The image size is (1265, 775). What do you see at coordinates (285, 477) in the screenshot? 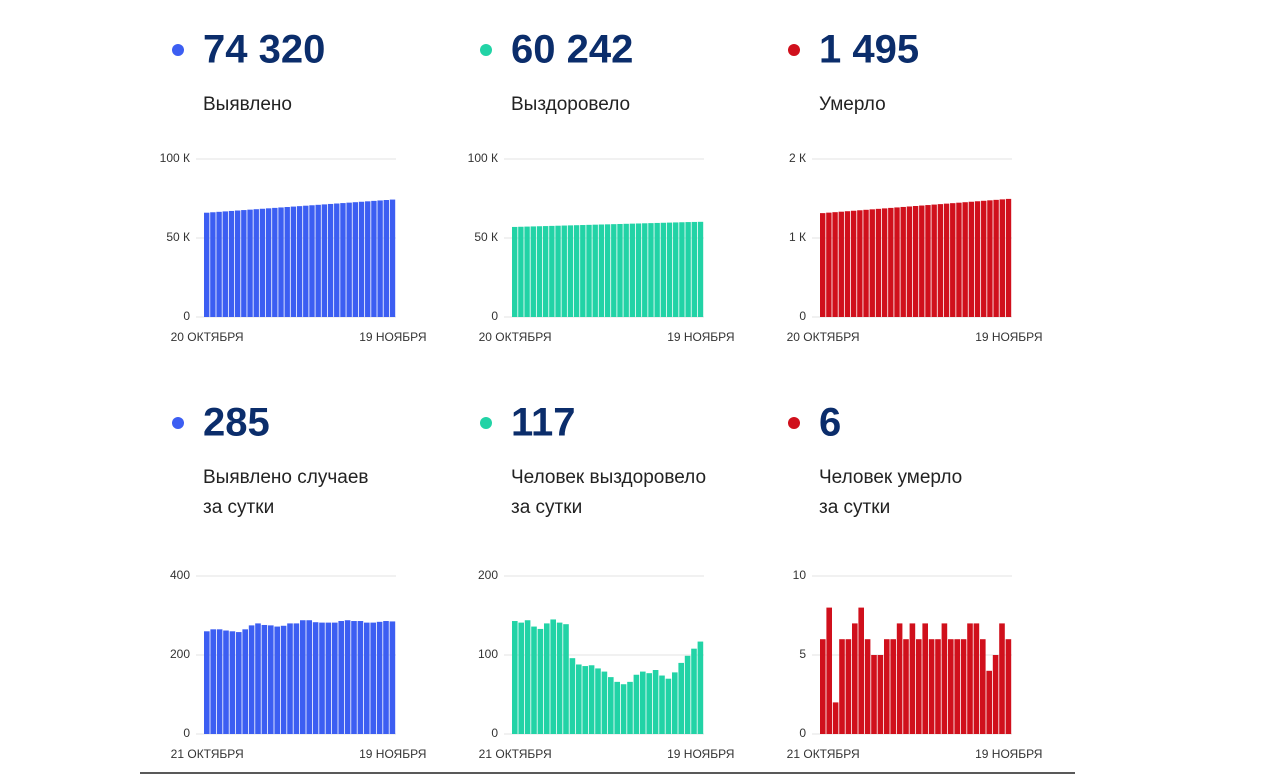
I see `caption: Выявлено случаев` at bounding box center [285, 477].